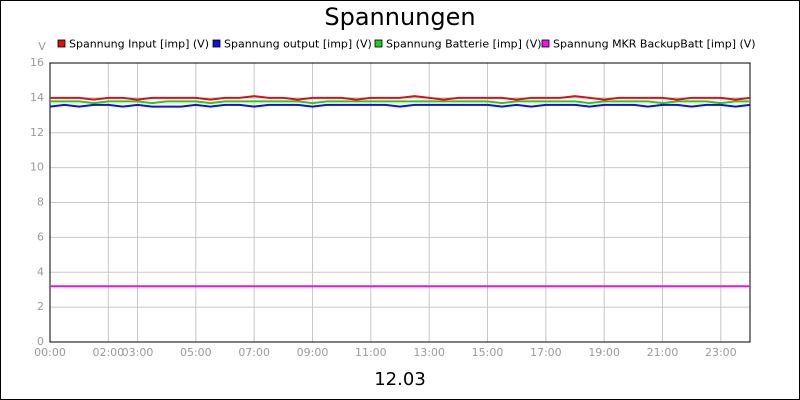  I want to click on legend-label: Spannung MKR BackupBatt [imp] (V), so click(654, 44).